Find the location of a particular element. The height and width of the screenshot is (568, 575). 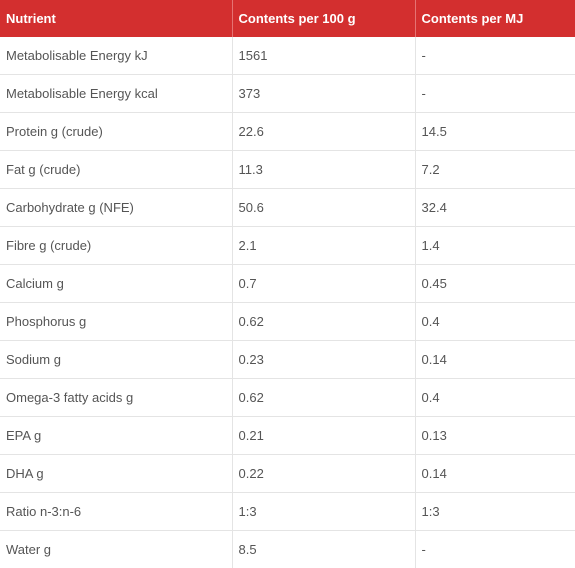

cell-per-100g: 0.23 is located at coordinates (324, 359).